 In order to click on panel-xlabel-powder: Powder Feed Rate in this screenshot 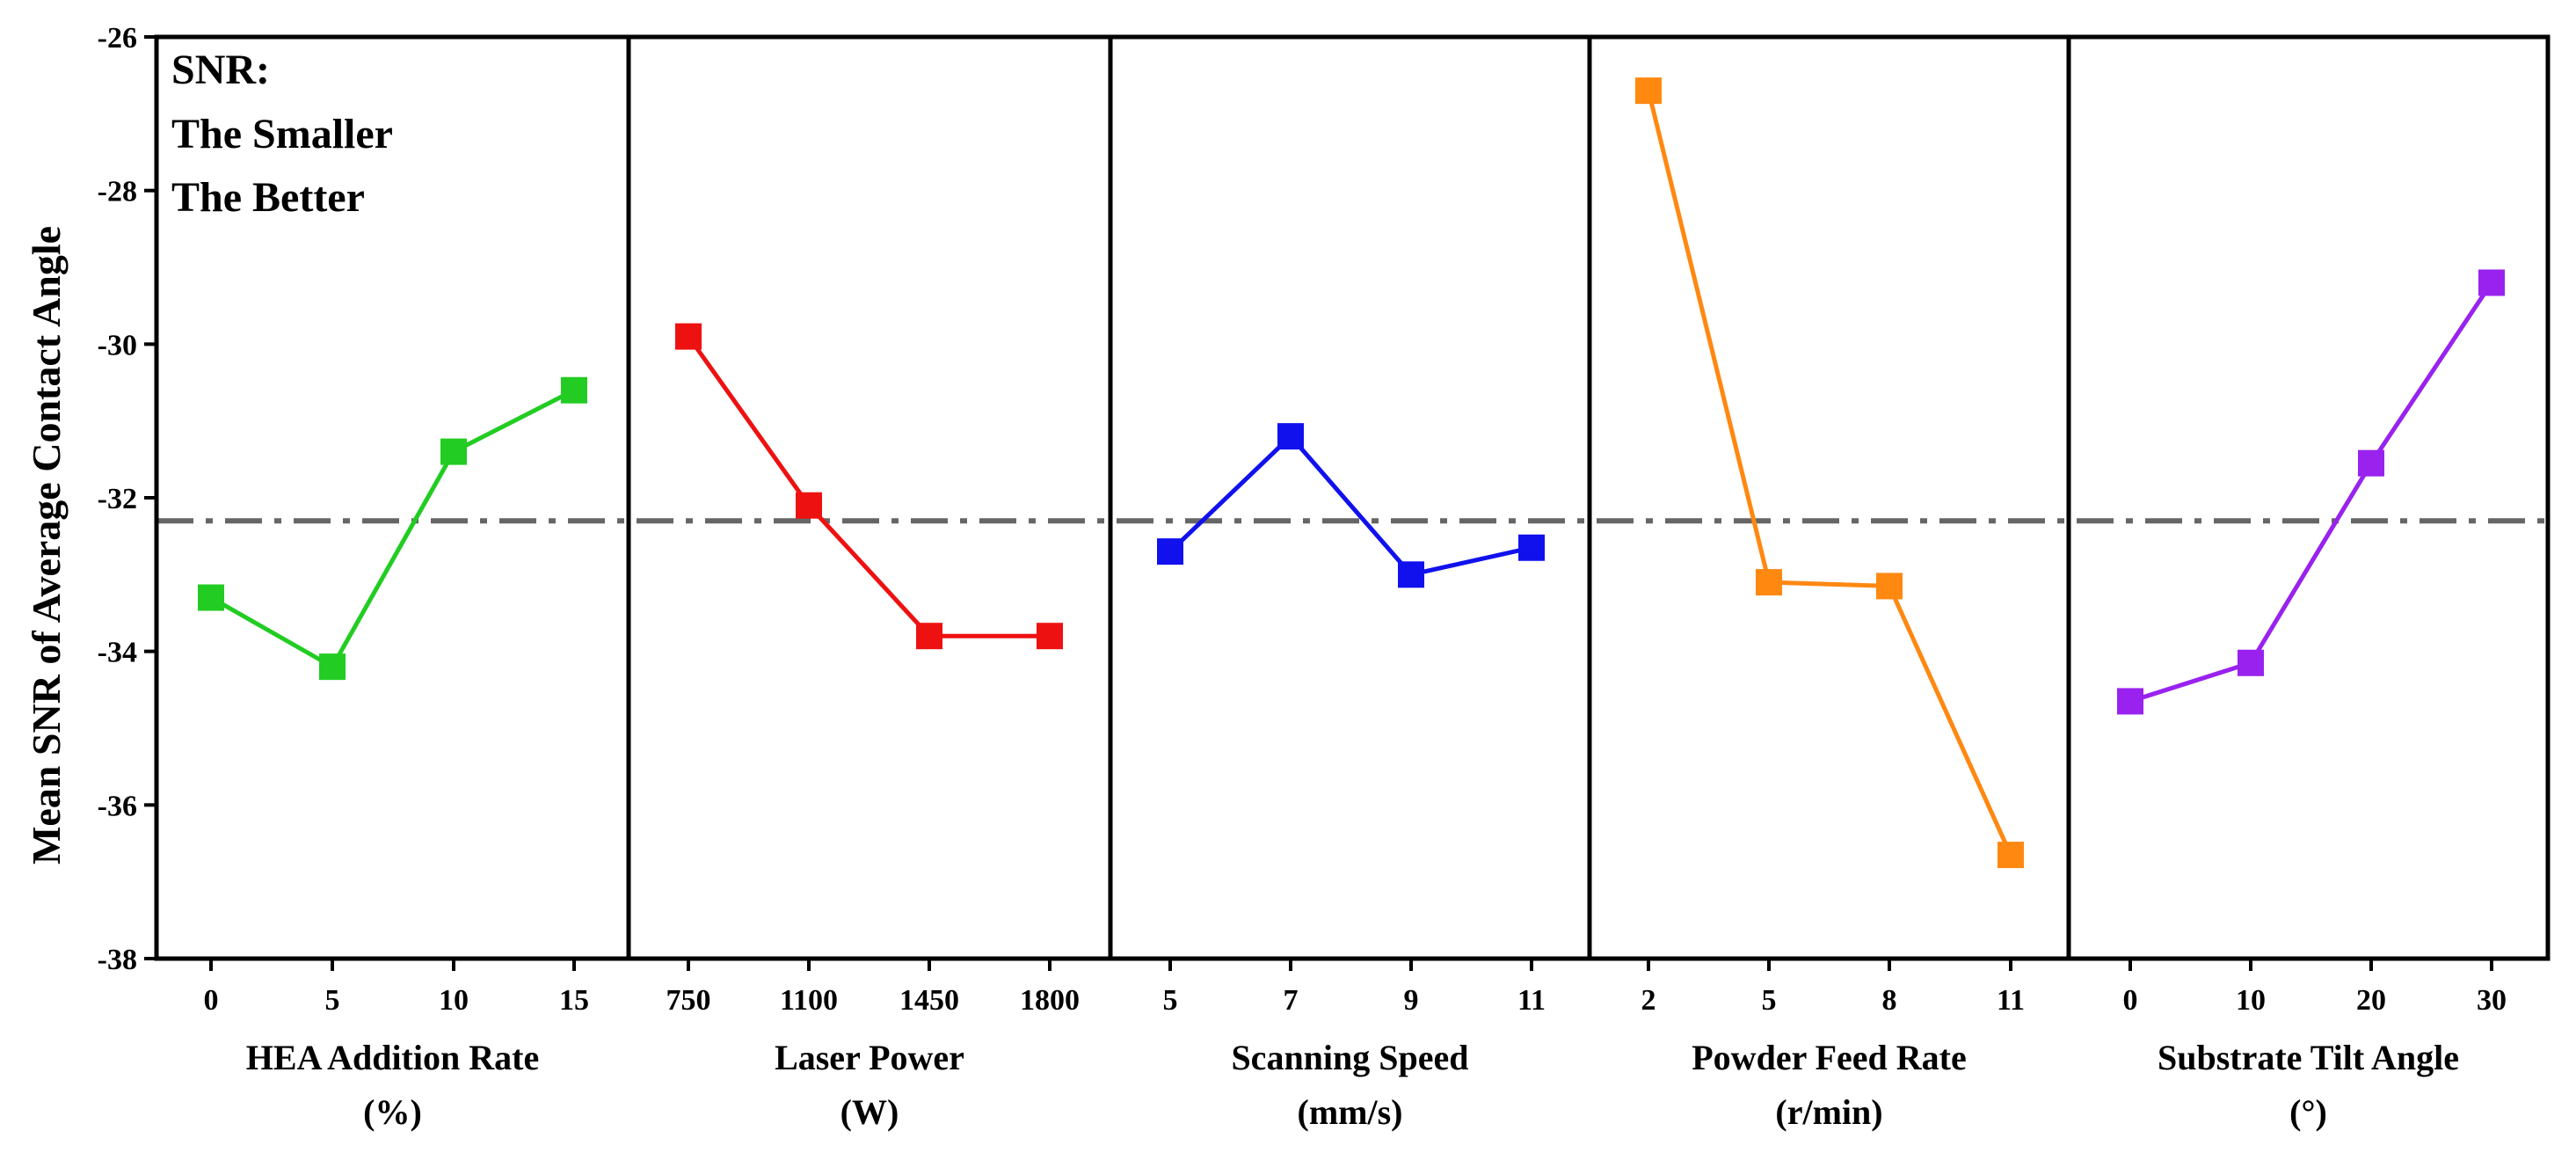, I will do `click(1829, 1057)`.